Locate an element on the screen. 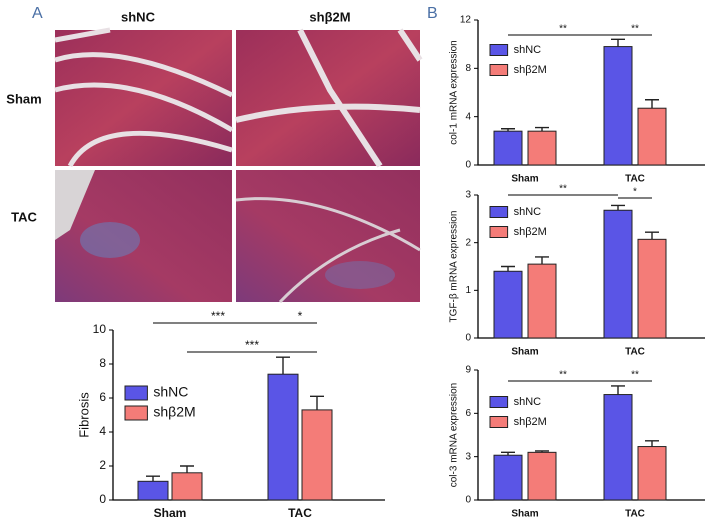 The image size is (726, 531). y-axis-label: TGF-β mRNA expression is located at coordinates (454, 267).